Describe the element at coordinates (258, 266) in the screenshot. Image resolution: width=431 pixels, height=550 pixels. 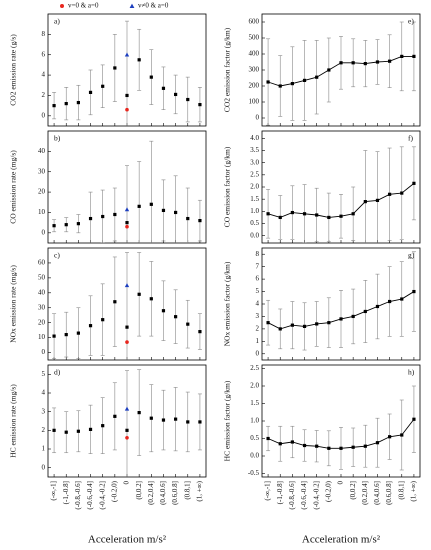
I see `y-tick-label: 7` at that location.